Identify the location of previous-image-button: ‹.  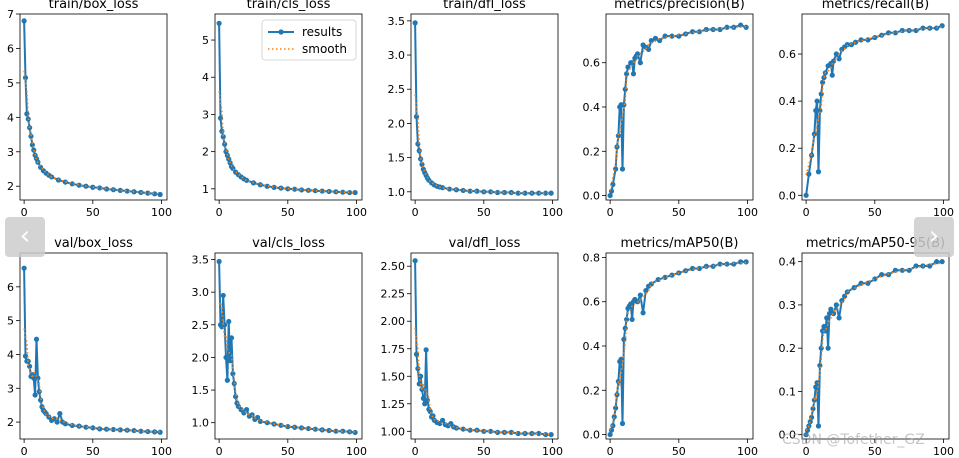
(25, 237).